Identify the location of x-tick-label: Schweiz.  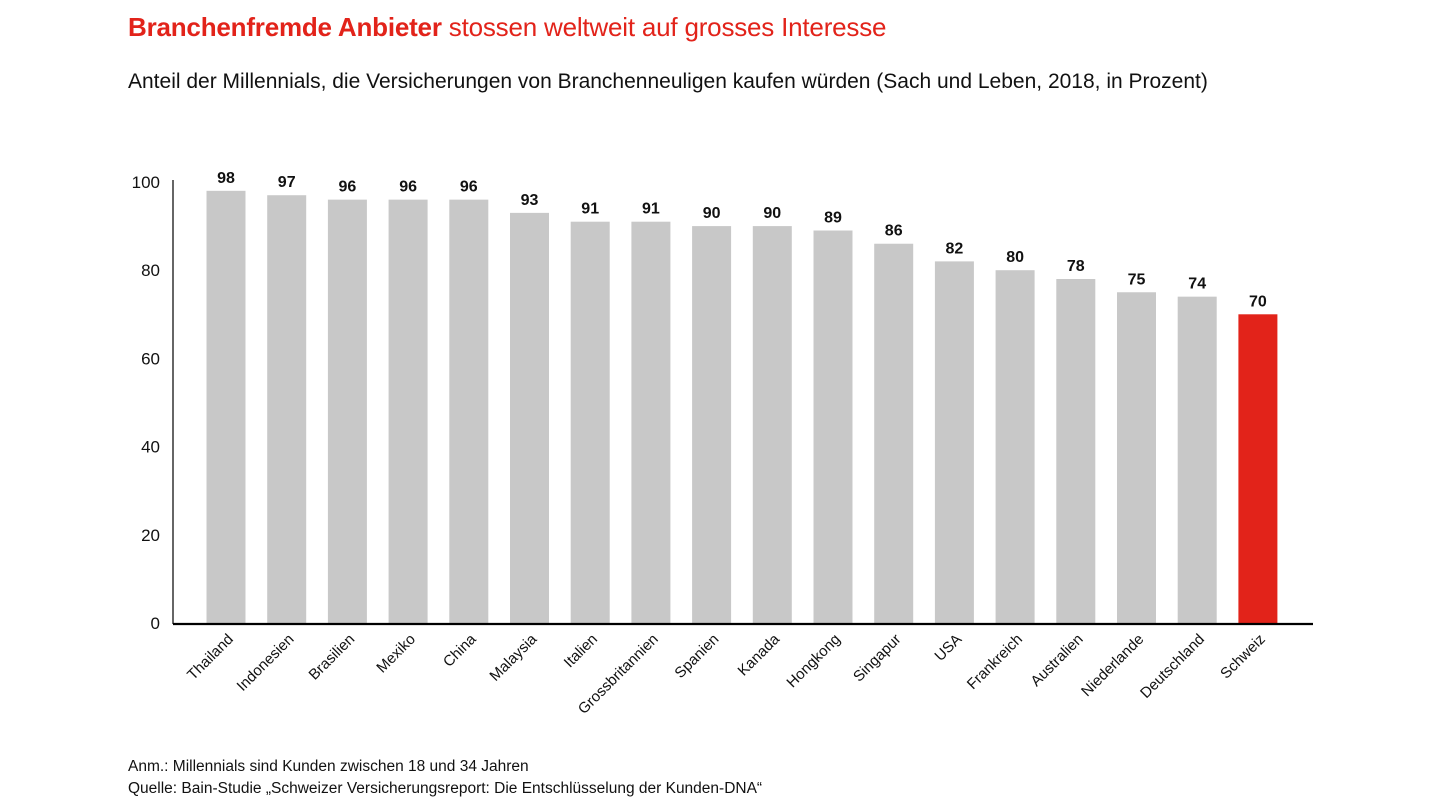
(1243, 657).